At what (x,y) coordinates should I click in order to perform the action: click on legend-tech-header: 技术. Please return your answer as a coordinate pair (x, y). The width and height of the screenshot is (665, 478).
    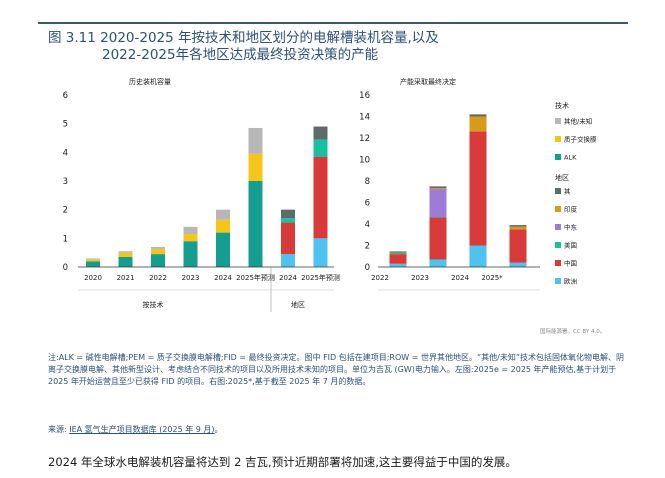
    Looking at the image, I should click on (562, 105).